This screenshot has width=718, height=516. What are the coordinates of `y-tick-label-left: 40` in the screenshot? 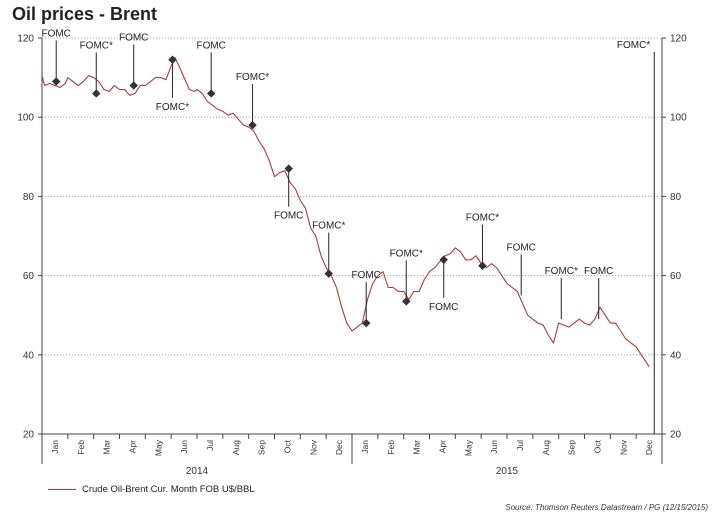 It's located at (29, 355).